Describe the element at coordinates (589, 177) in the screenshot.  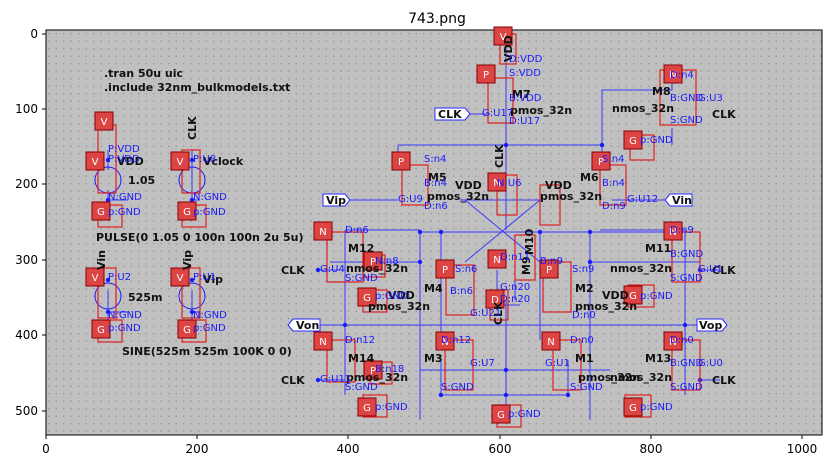
I see `device-name: M6` at that location.